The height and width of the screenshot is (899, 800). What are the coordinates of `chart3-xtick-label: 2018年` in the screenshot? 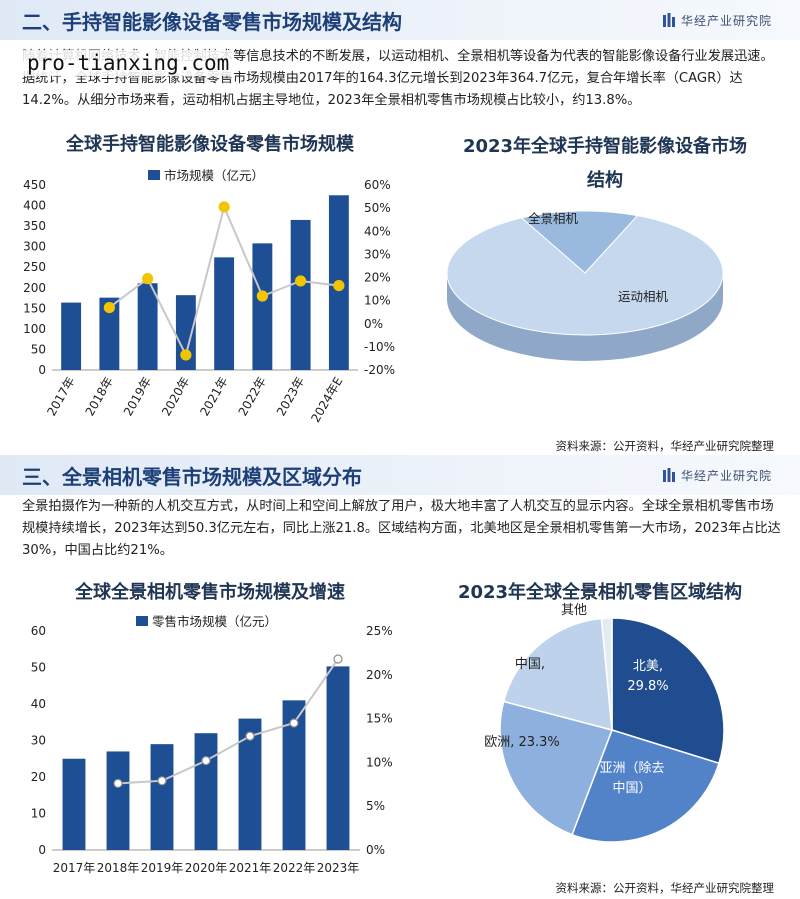 It's located at (118, 868).